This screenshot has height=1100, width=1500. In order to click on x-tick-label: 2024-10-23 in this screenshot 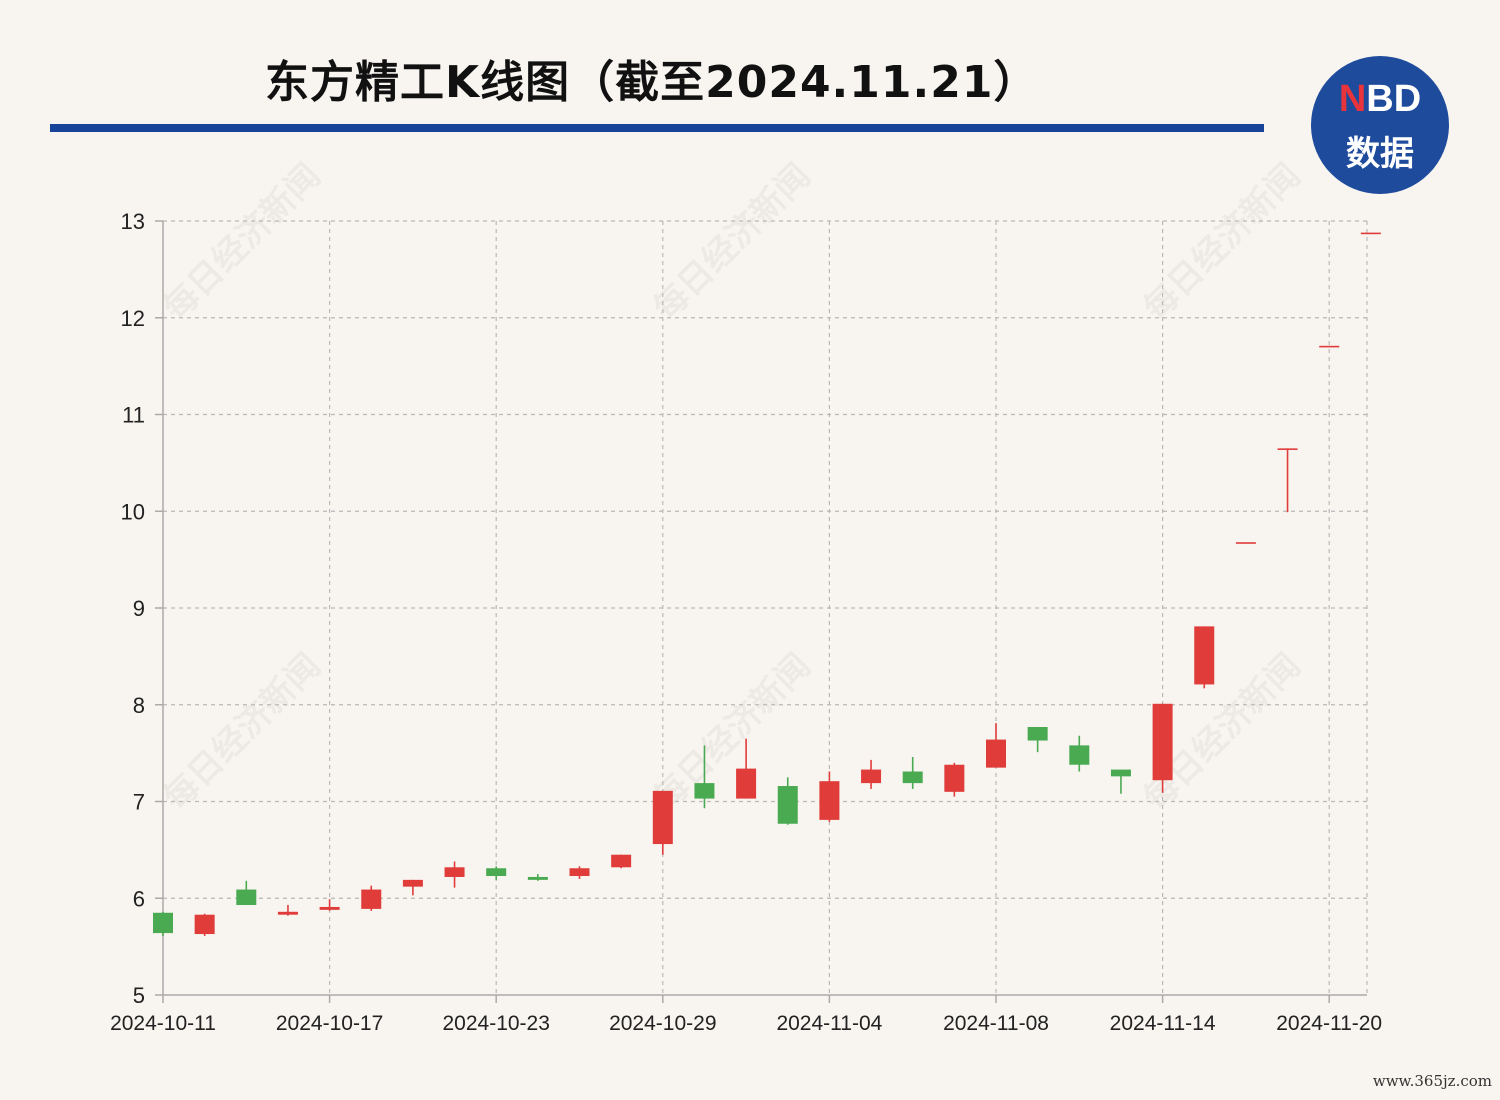, I will do `click(495, 1023)`.